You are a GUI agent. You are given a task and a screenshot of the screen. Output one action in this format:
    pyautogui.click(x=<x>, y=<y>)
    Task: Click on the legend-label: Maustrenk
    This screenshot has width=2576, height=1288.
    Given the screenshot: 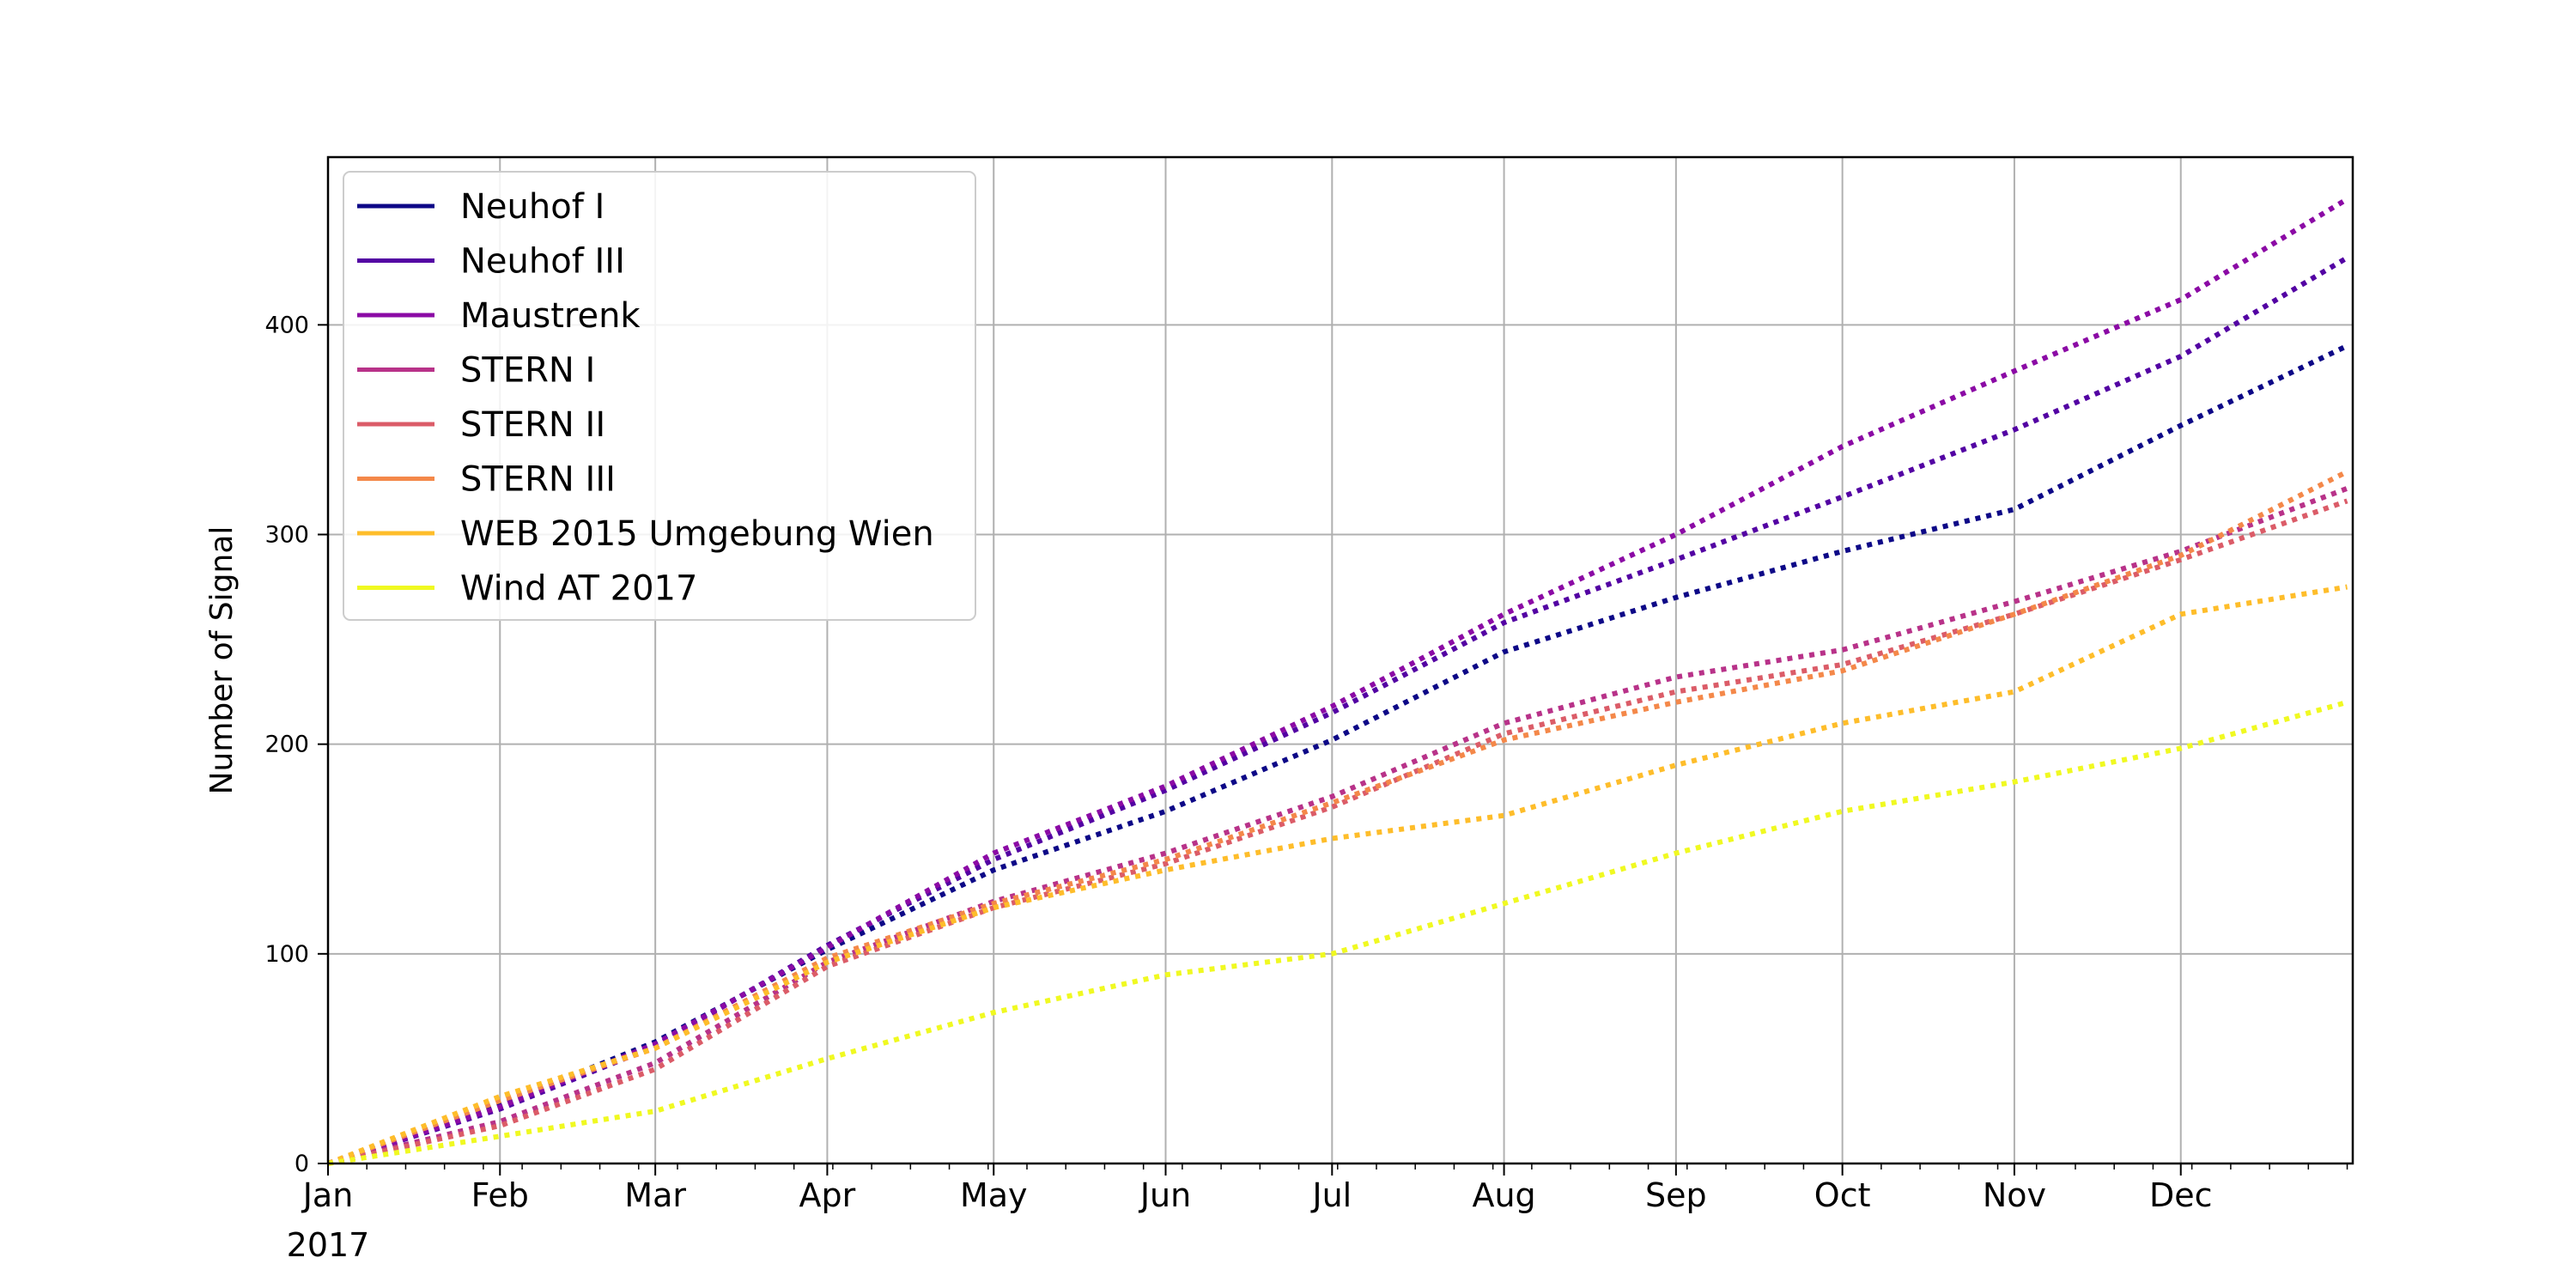 What is the action you would take?
    pyautogui.click(x=550, y=316)
    